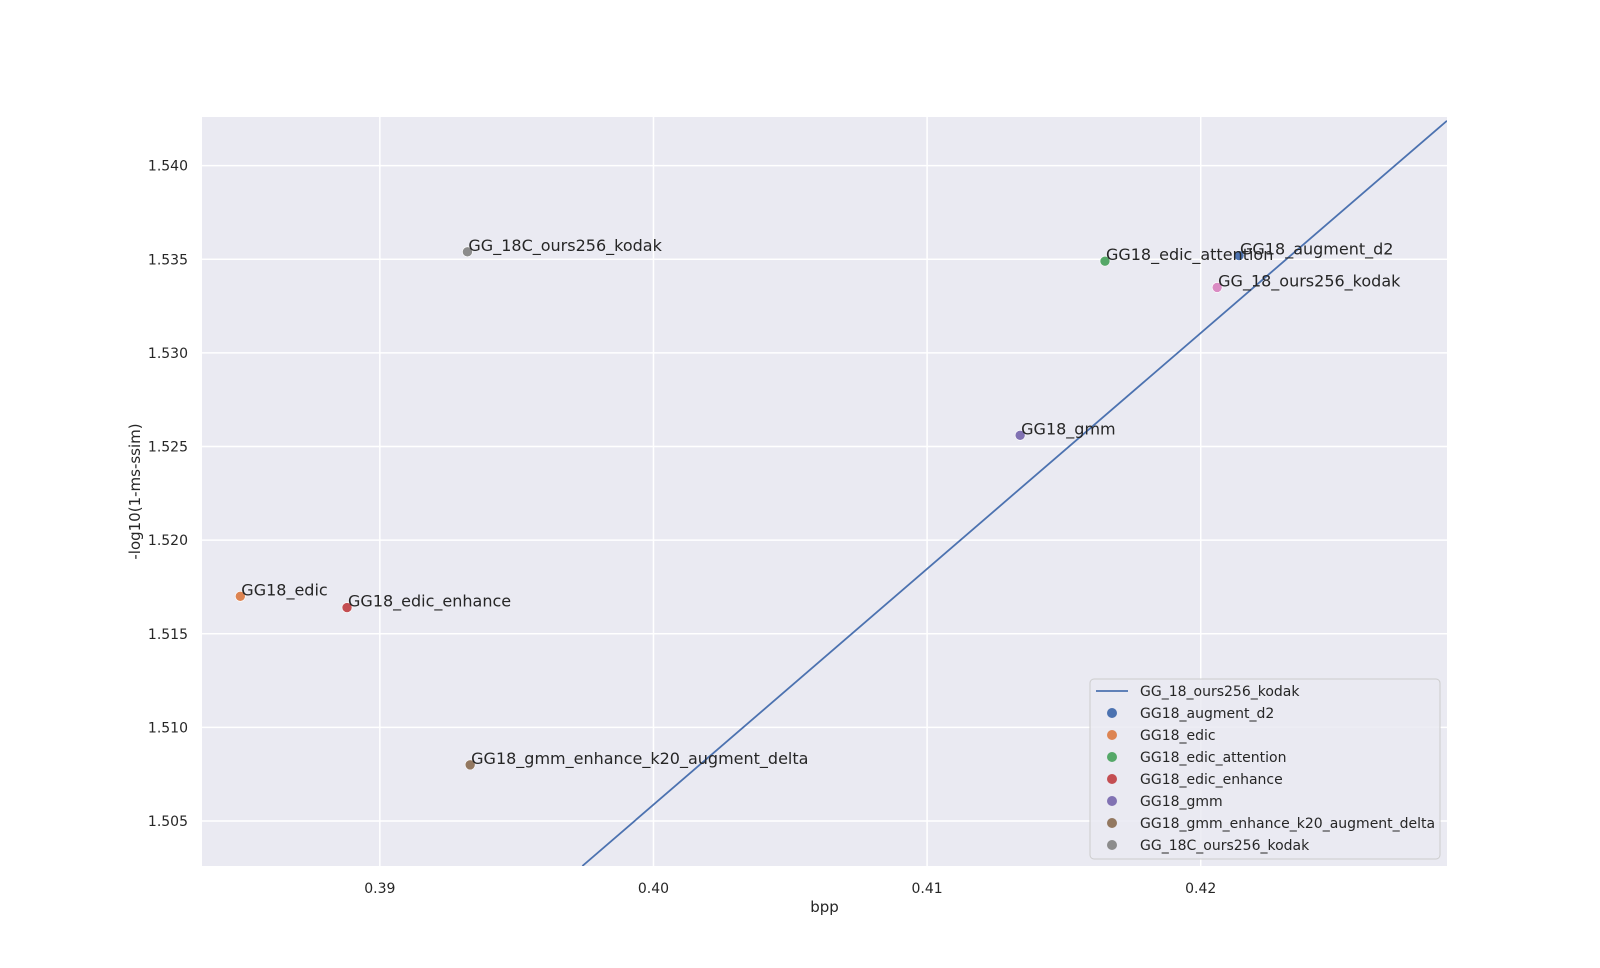 This screenshot has width=1600, height=968. What do you see at coordinates (1207, 714) in the screenshot?
I see `legend-label-gg18-augment-d2: GG18_augment_d2` at bounding box center [1207, 714].